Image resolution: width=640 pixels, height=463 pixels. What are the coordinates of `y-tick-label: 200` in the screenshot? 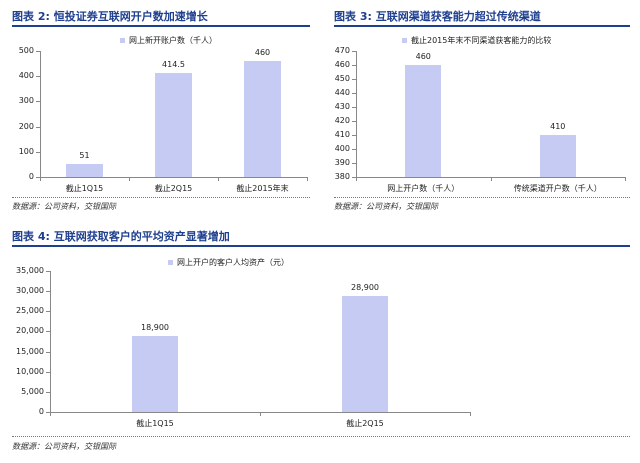 It's located at (26, 126).